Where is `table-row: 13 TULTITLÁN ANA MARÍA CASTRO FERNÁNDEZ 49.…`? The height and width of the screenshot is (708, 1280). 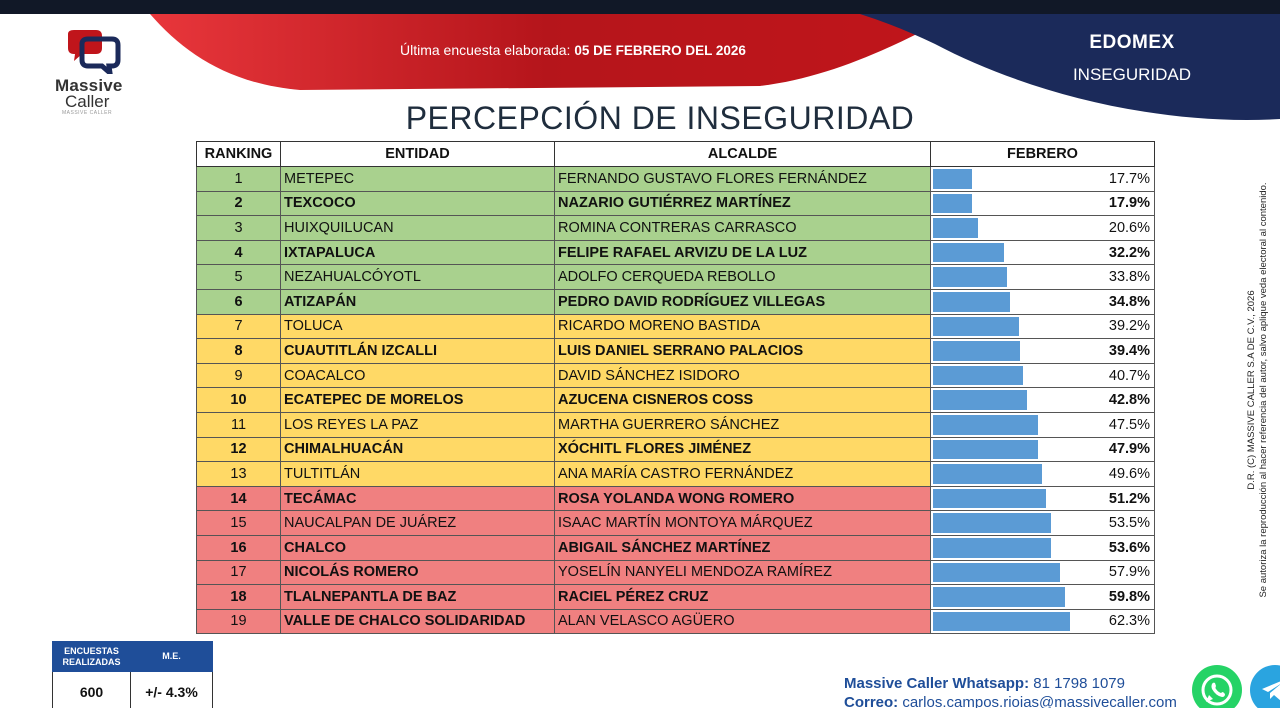 table-row: 13 TULTITLÁN ANA MARÍA CASTRO FERNÁNDEZ 49.… is located at coordinates (675, 474).